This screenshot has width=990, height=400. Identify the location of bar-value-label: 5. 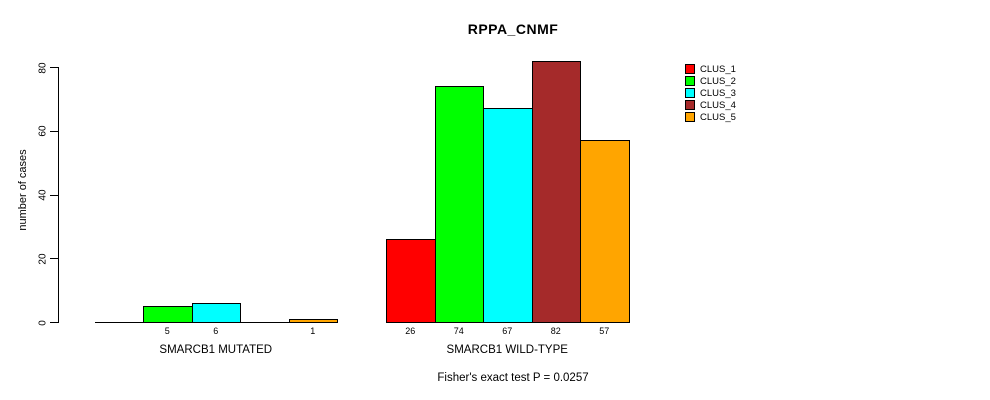
(167, 331).